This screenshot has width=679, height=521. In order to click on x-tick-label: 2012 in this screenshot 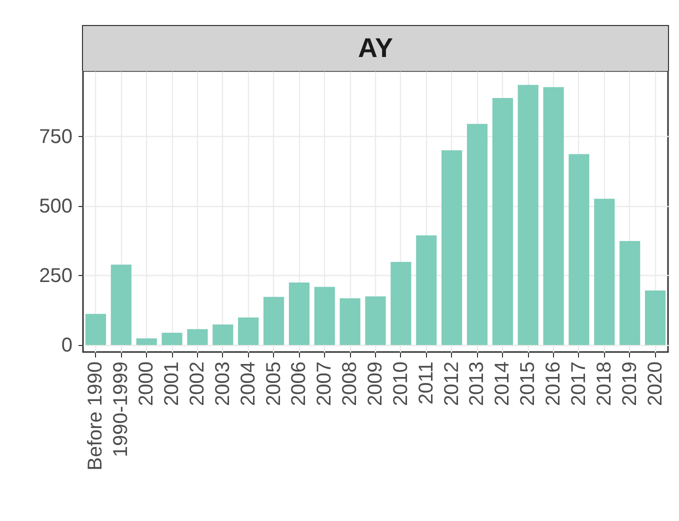, I will do `click(451, 384)`.